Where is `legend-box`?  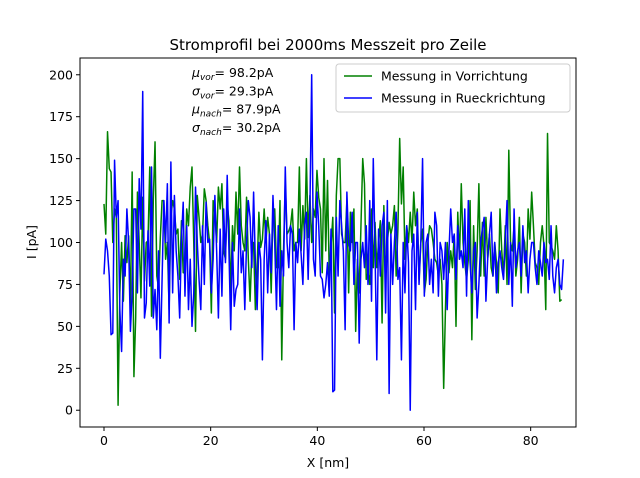 legend-box is located at coordinates (453, 88).